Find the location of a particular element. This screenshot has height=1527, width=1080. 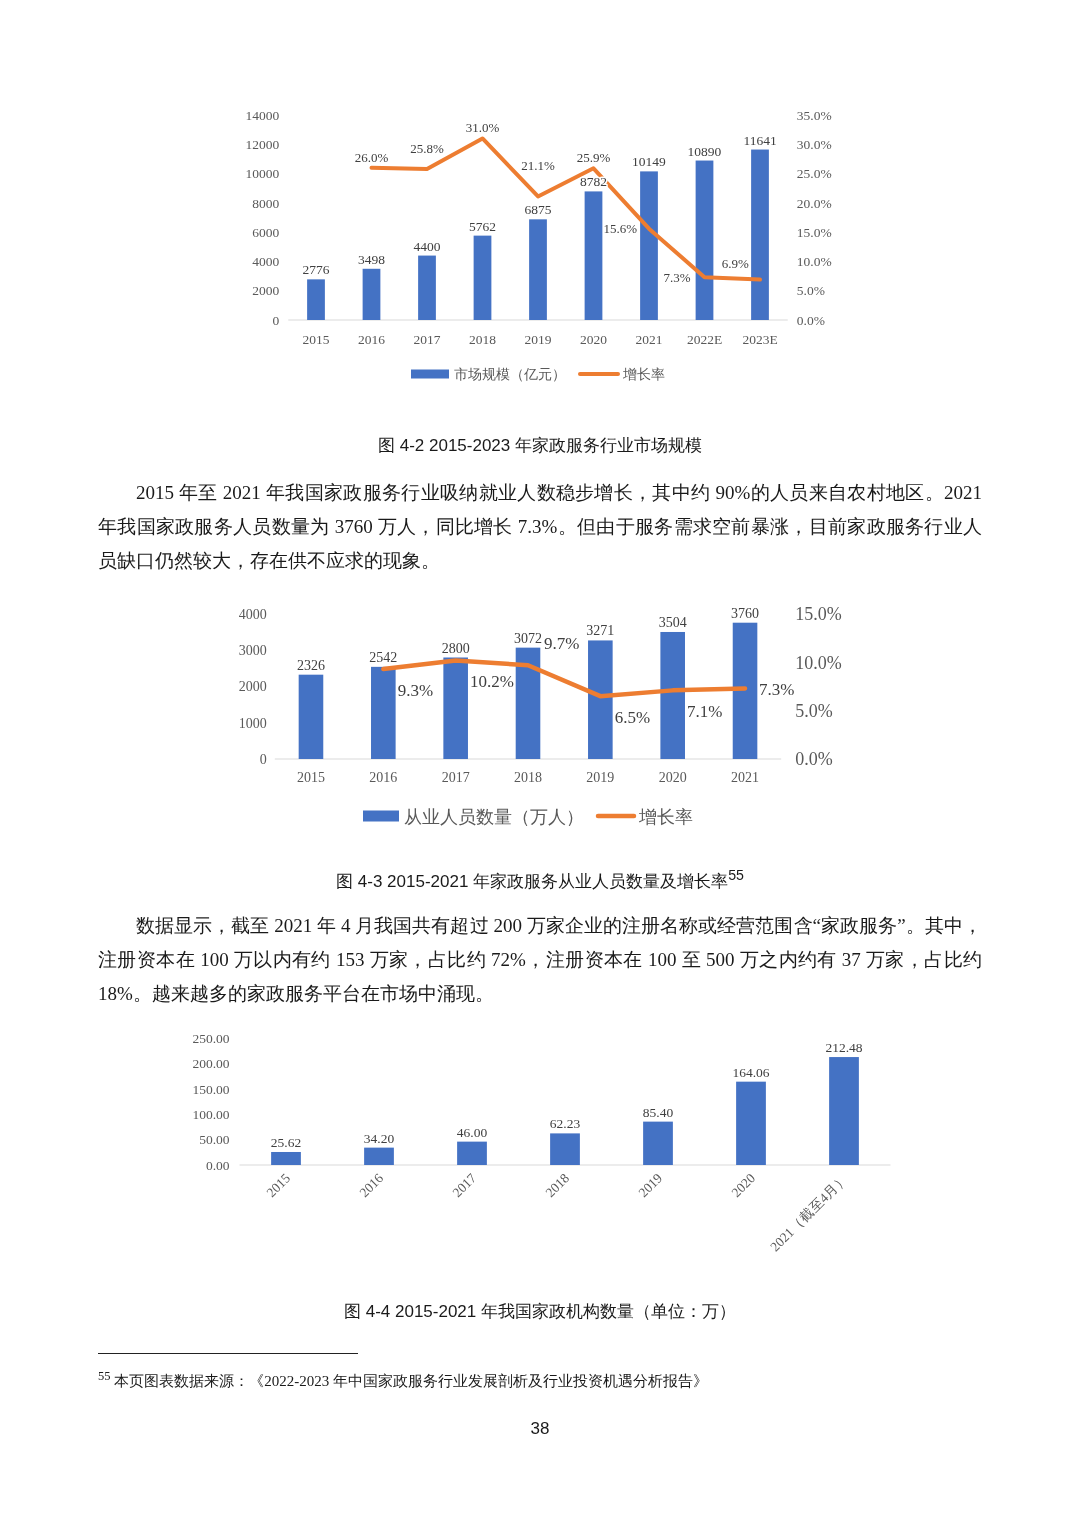

data-label: 15.6% is located at coordinates (620, 229).